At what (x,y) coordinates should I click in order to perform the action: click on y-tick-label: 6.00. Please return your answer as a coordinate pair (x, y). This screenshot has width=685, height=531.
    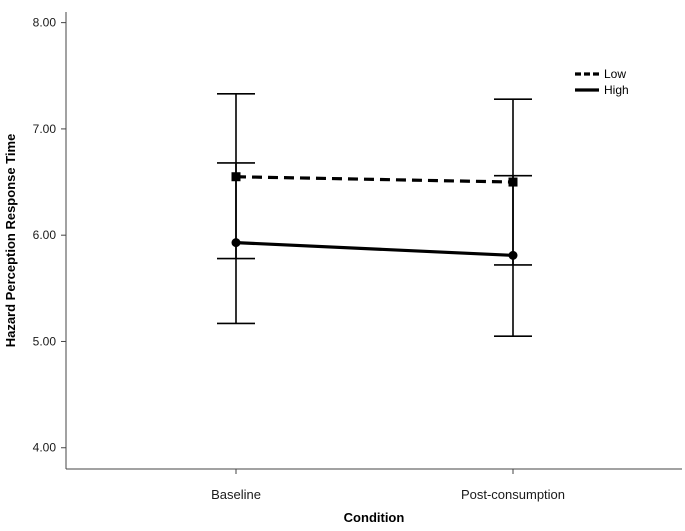
    Looking at the image, I should click on (45, 235).